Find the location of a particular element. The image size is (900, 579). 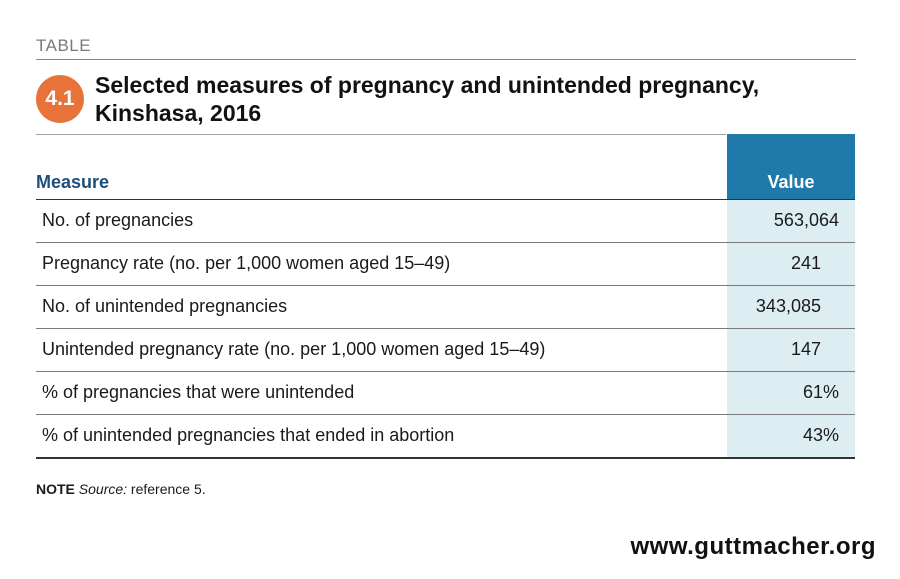

note-key: NOTE is located at coordinates (55, 489).